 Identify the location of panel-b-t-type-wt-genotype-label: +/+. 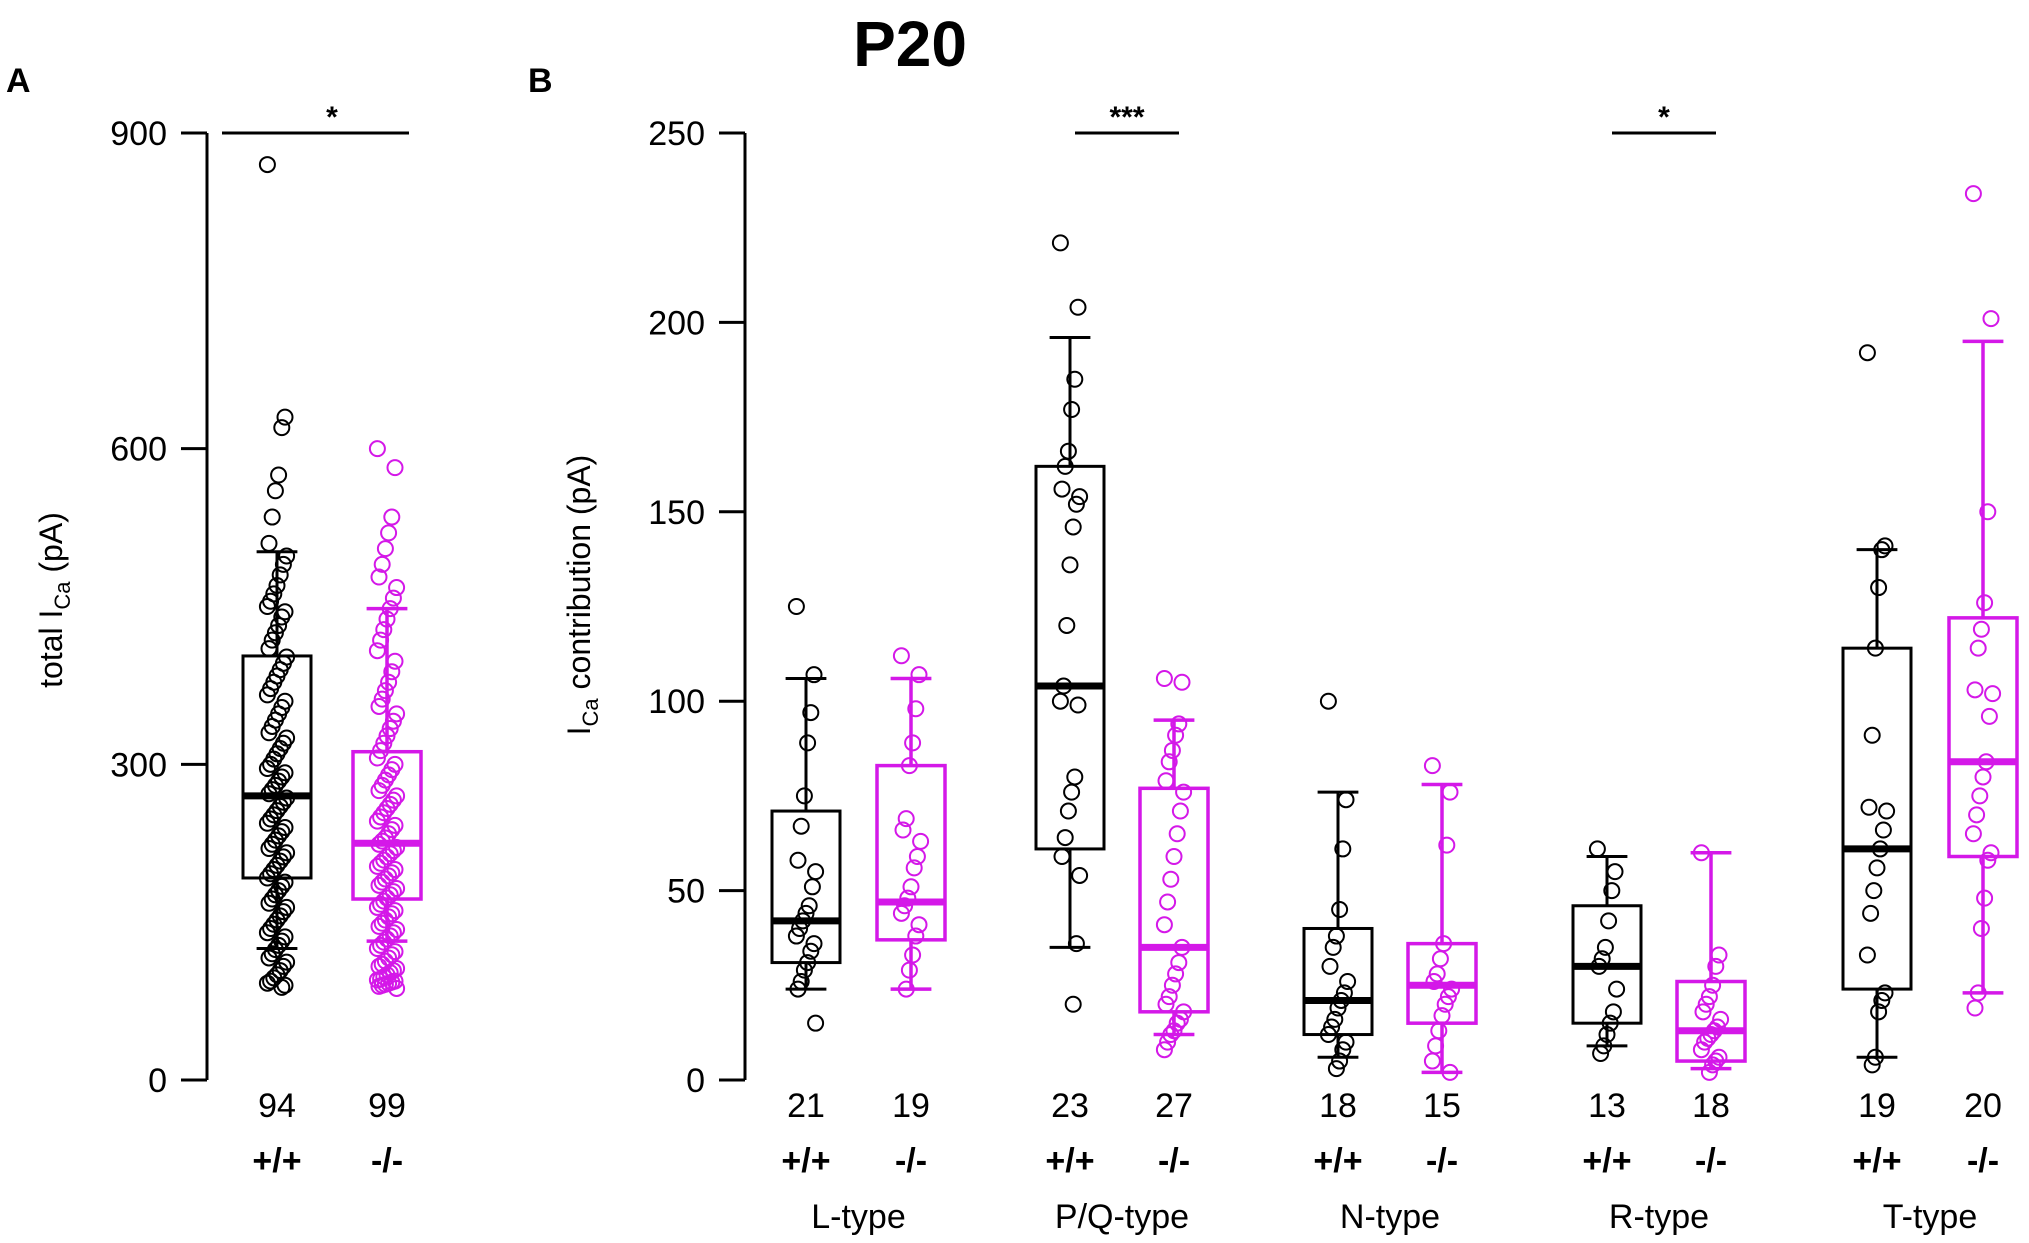
(1876, 1161).